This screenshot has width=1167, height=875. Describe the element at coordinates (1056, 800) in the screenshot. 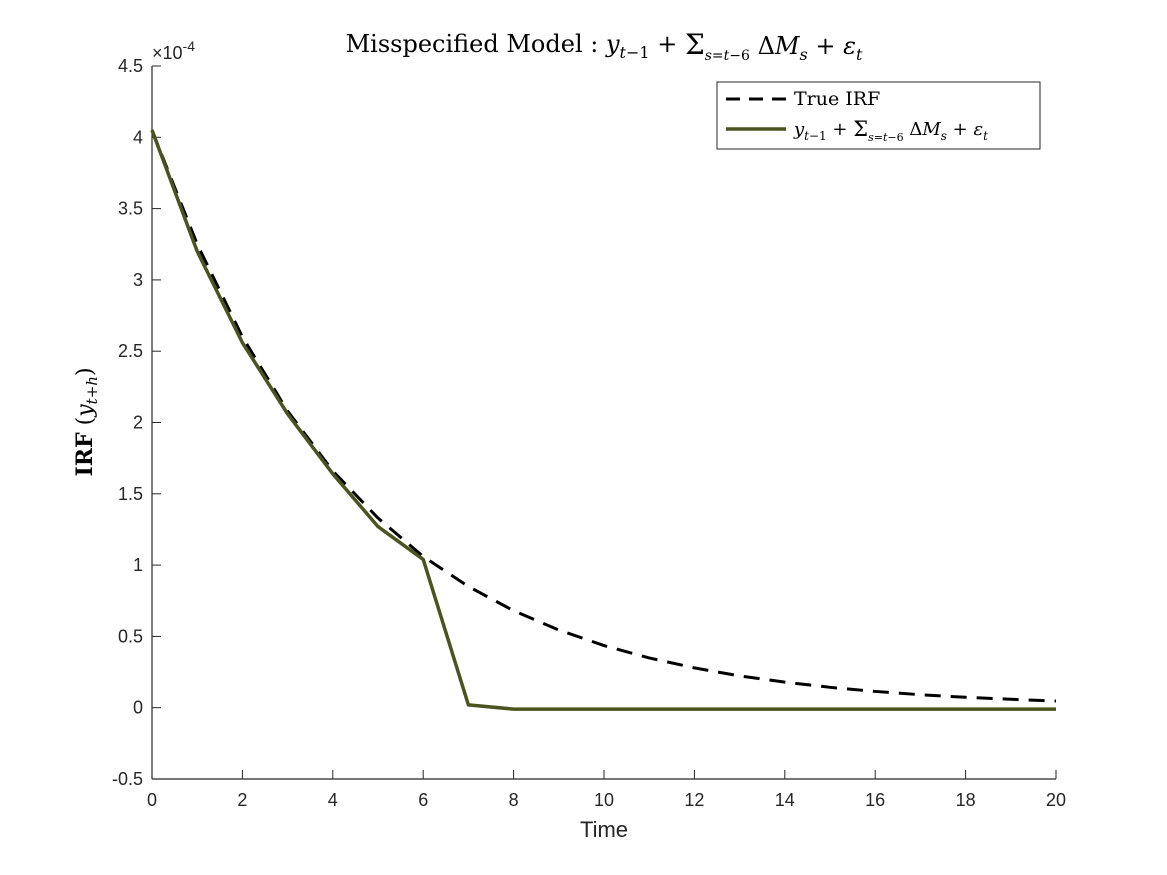

I see `x-tick-label: 20` at that location.